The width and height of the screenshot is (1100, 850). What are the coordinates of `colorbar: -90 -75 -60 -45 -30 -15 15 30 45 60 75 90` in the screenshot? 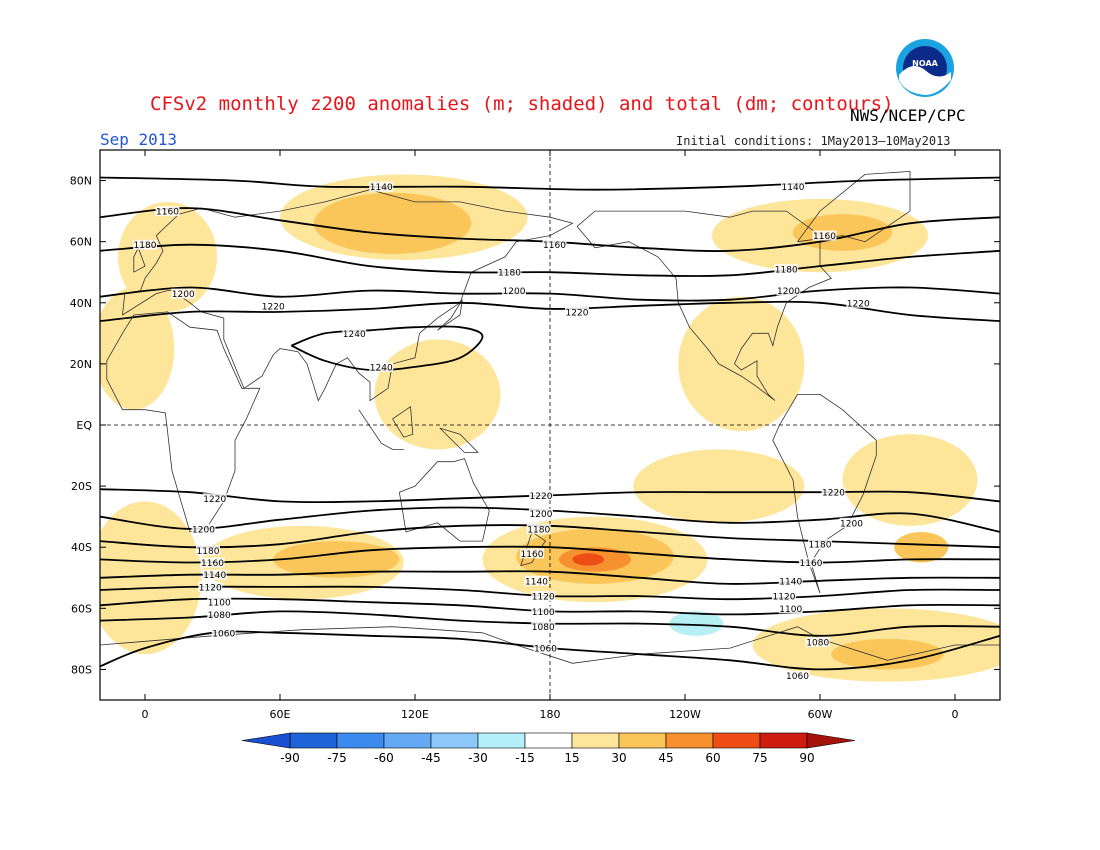 It's located at (548, 748).